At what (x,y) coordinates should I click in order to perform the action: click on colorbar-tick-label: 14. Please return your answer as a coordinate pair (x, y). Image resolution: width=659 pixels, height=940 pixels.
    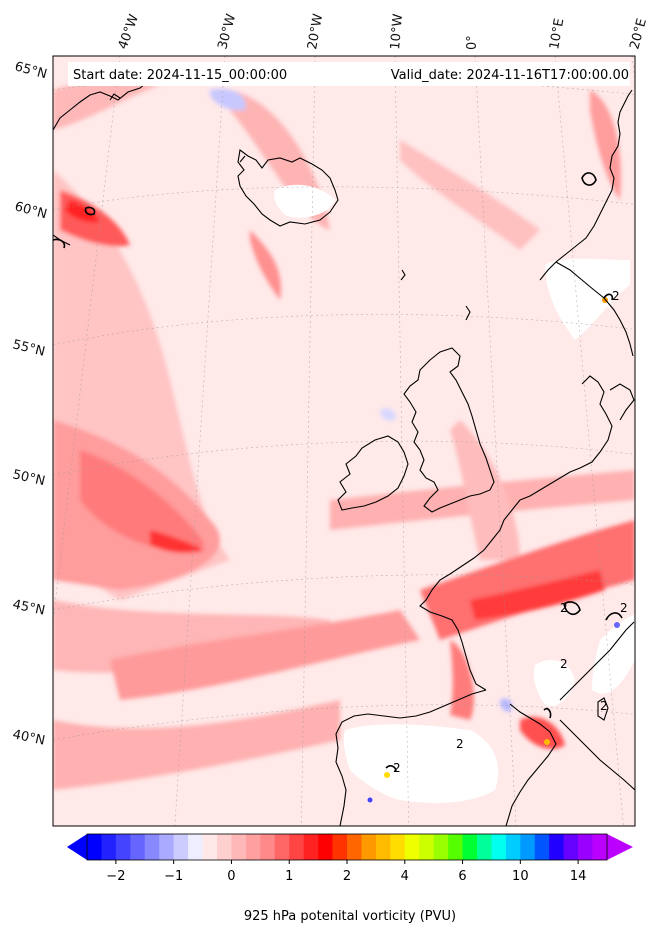
    Looking at the image, I should click on (578, 876).